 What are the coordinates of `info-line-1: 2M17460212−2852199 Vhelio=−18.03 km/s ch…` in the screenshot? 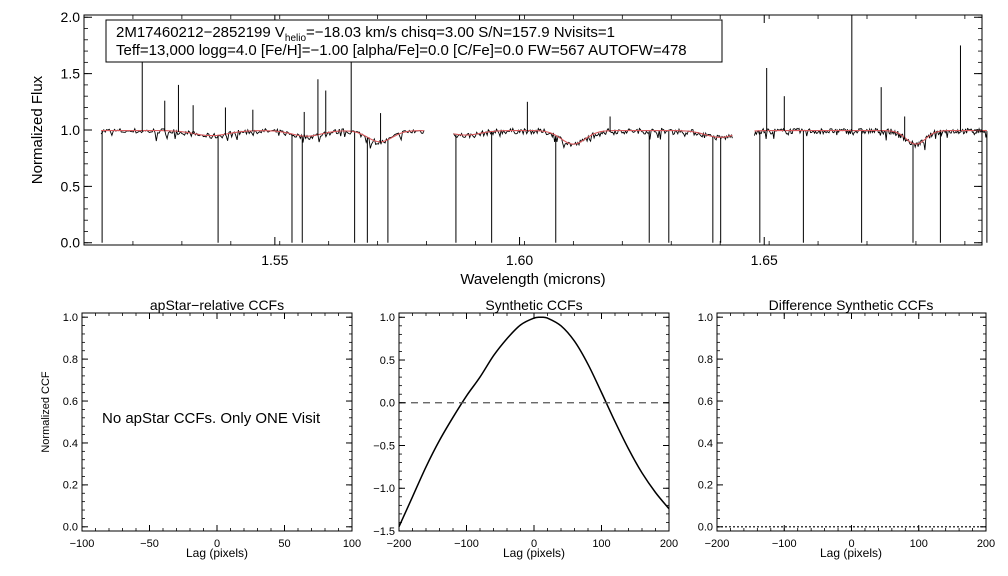 It's located at (365, 34).